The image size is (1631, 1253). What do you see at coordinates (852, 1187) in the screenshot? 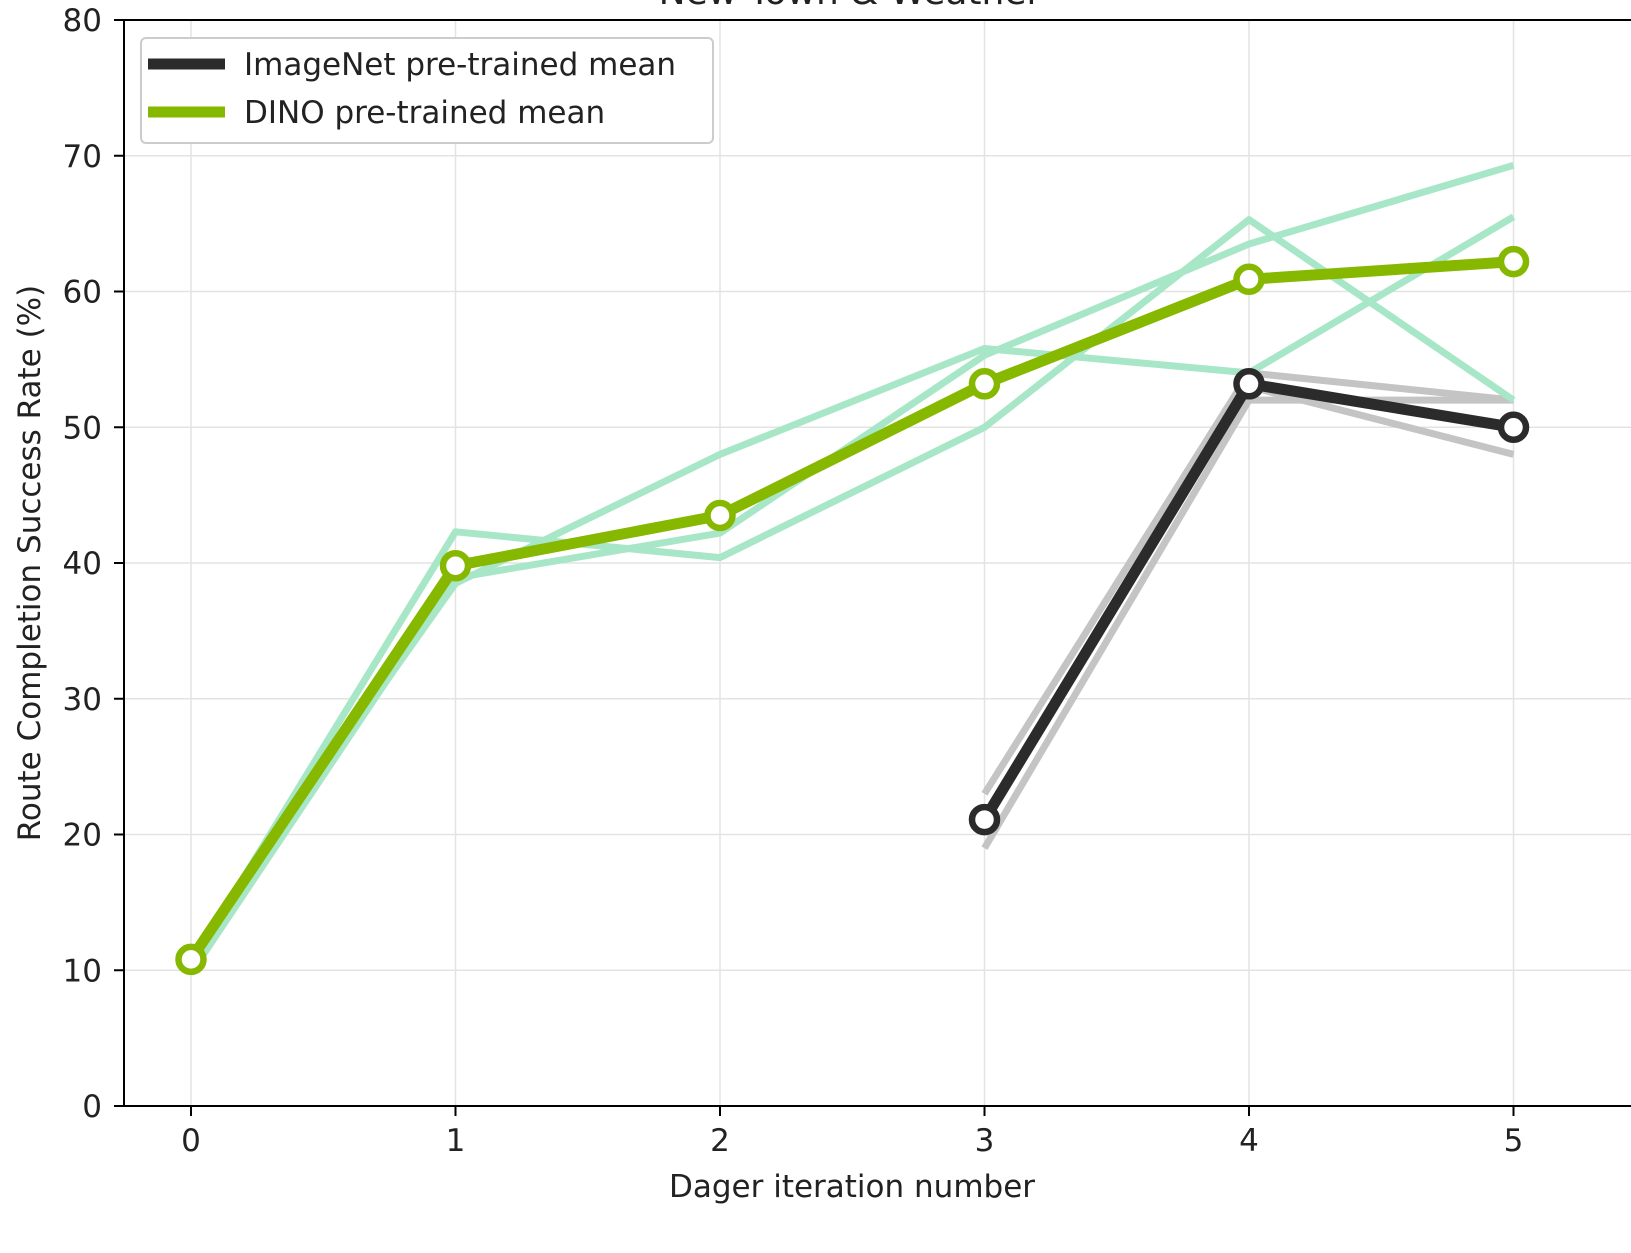
I see `x-axis-label: Dager iteration number` at bounding box center [852, 1187].